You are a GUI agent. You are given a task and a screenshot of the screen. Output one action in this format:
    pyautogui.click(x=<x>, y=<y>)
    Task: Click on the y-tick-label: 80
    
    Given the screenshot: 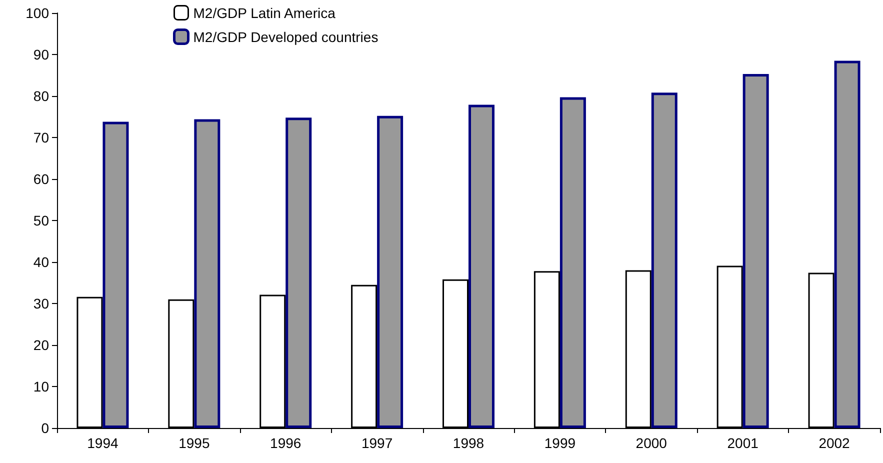 What is the action you would take?
    pyautogui.click(x=41, y=96)
    